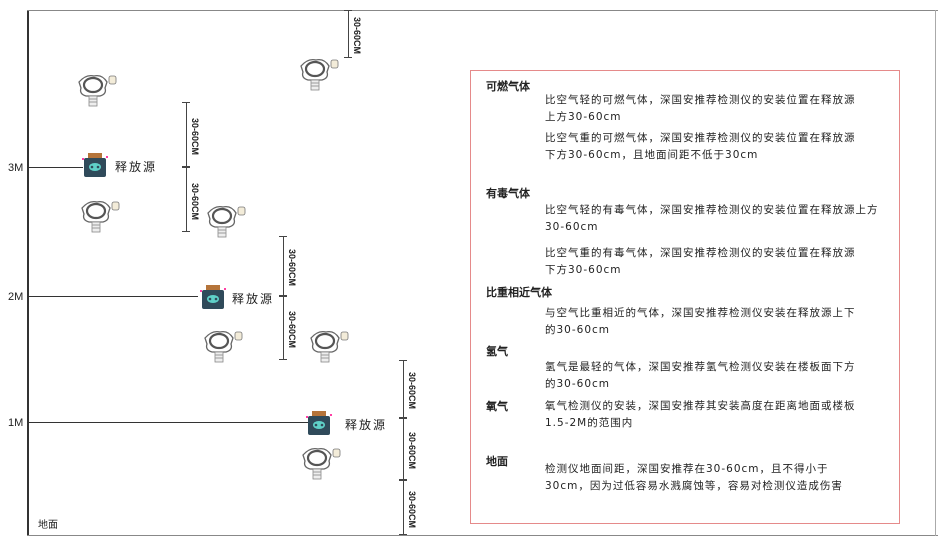 This screenshot has width=938, height=541. Describe the element at coordinates (16, 423) in the screenshot. I see `level-1m: 1M` at that location.